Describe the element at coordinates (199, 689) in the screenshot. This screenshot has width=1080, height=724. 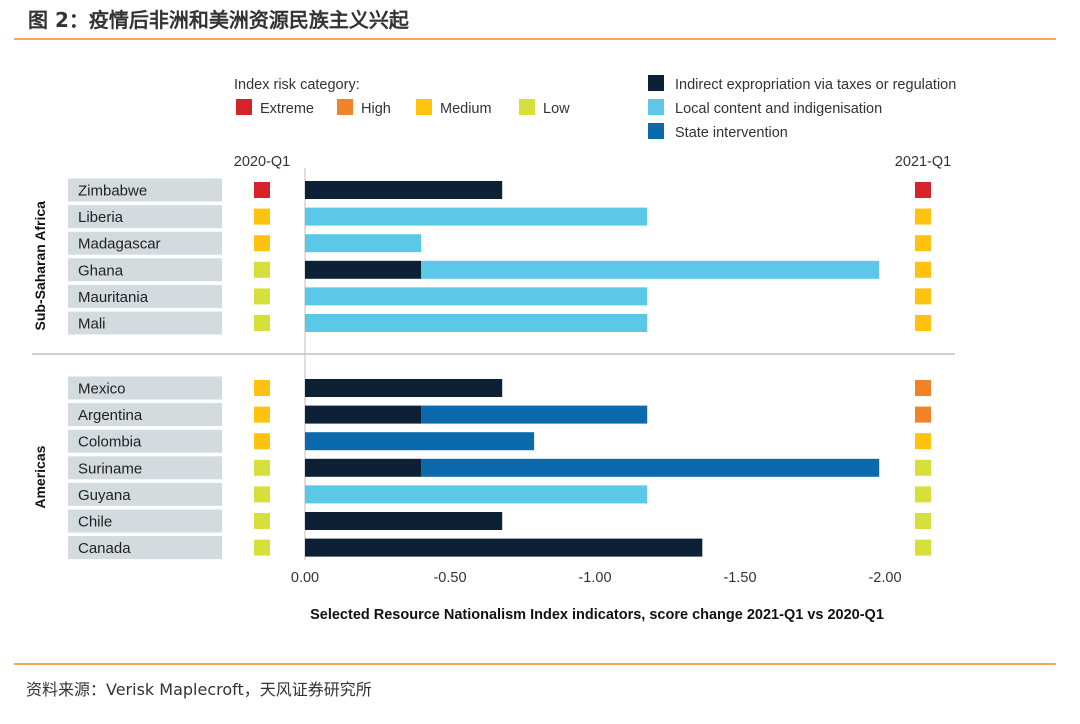
I see `source-note: 资料来源：Verisk Maplecroft，天风证券研究所` at that location.